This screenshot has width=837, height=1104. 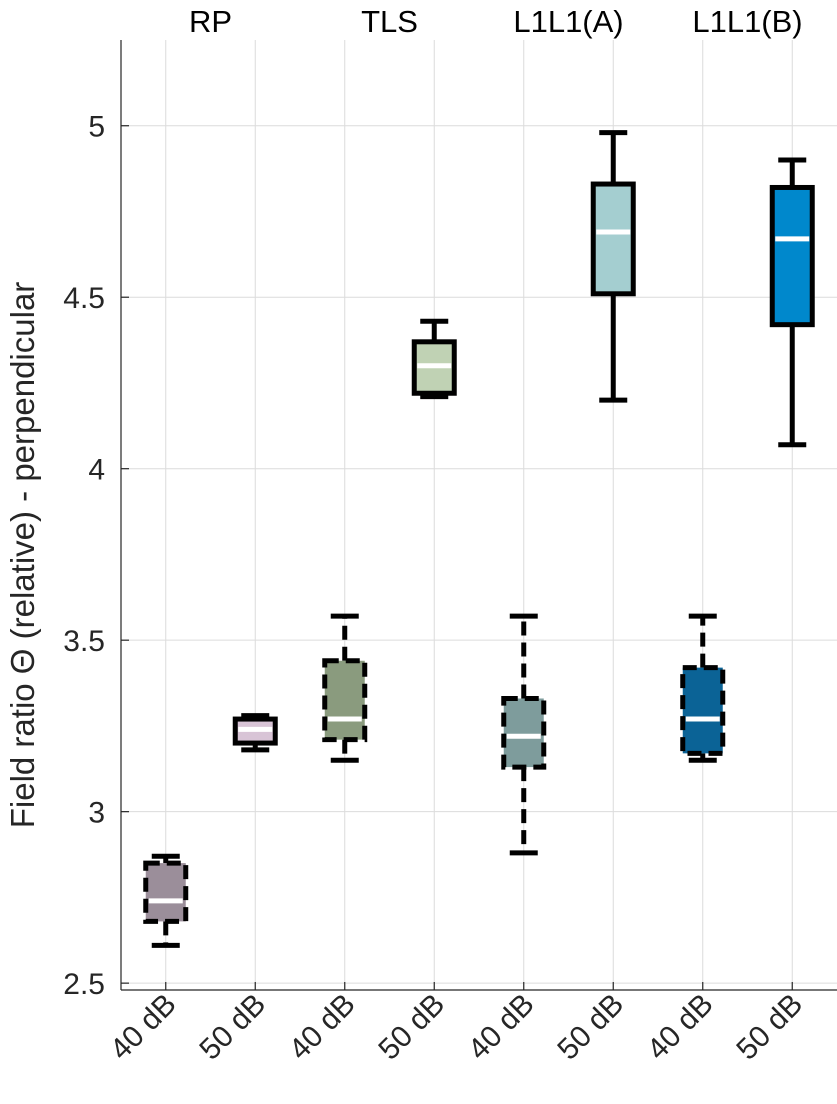 I want to click on y-tick-label: 2.5, so click(x=84, y=984).